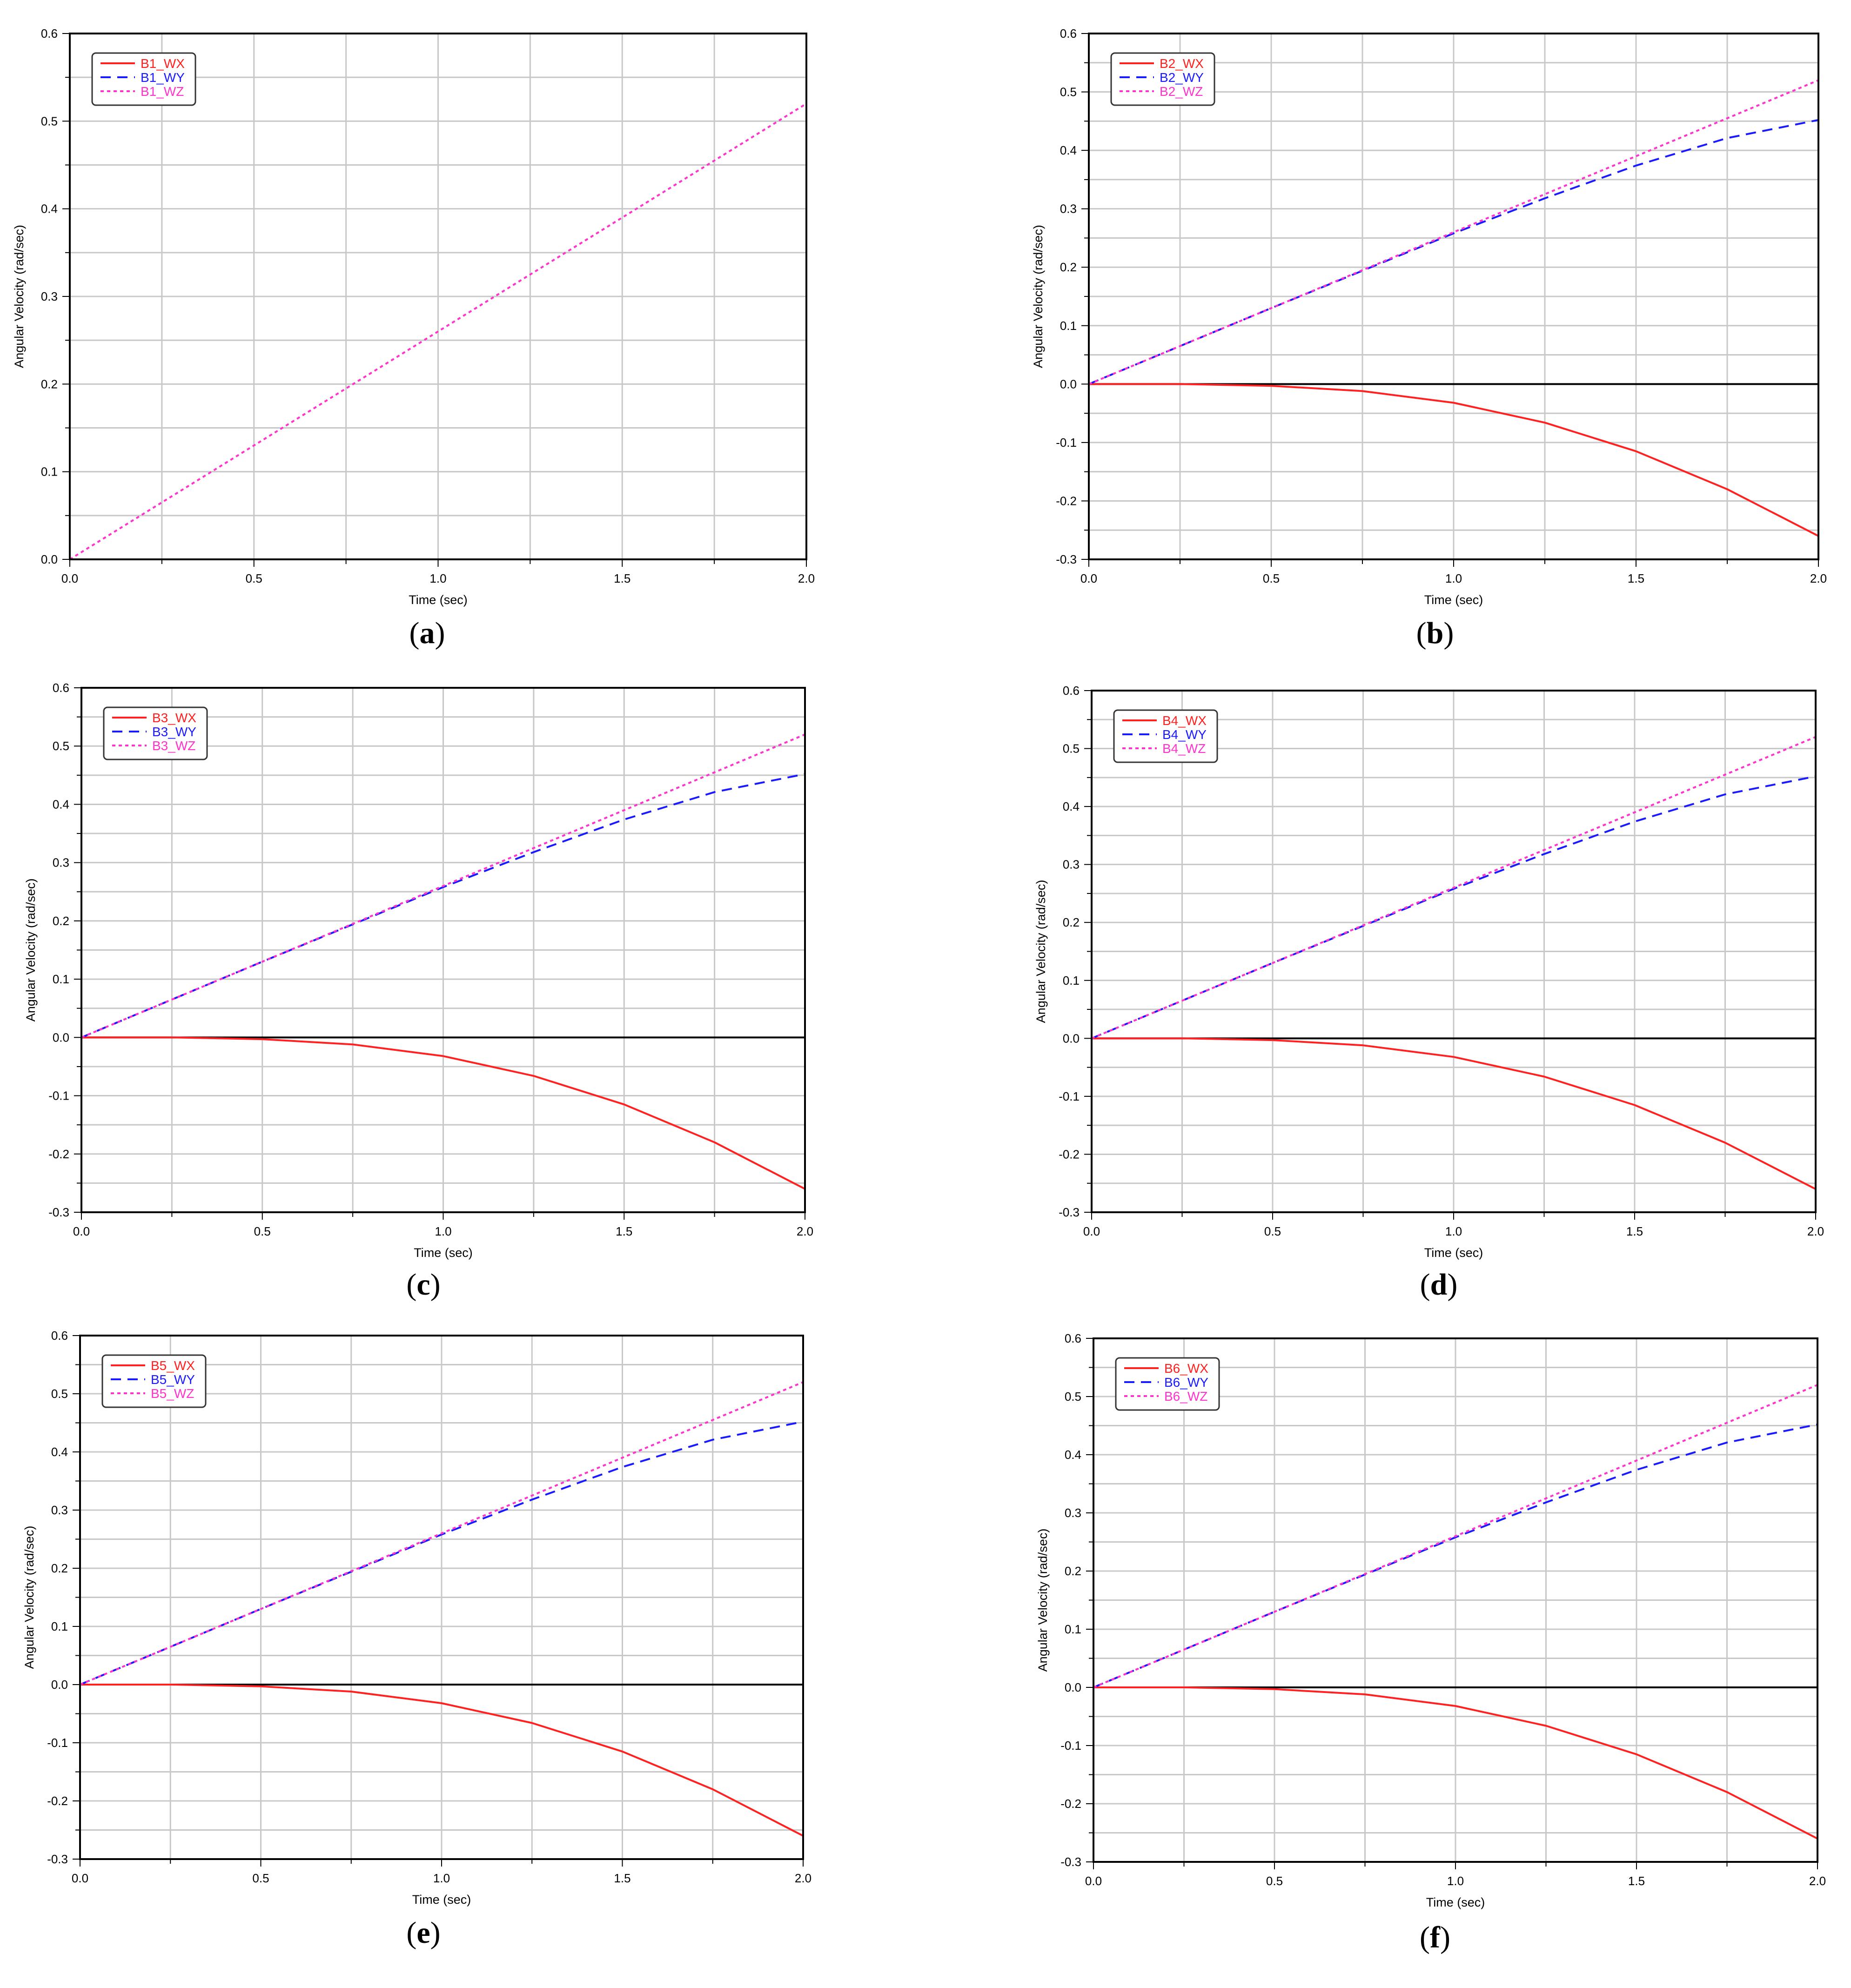 The width and height of the screenshot is (1851, 1988). What do you see at coordinates (1185, 1396) in the screenshot?
I see `legend-label-B6_WZ: B6_WZ` at bounding box center [1185, 1396].